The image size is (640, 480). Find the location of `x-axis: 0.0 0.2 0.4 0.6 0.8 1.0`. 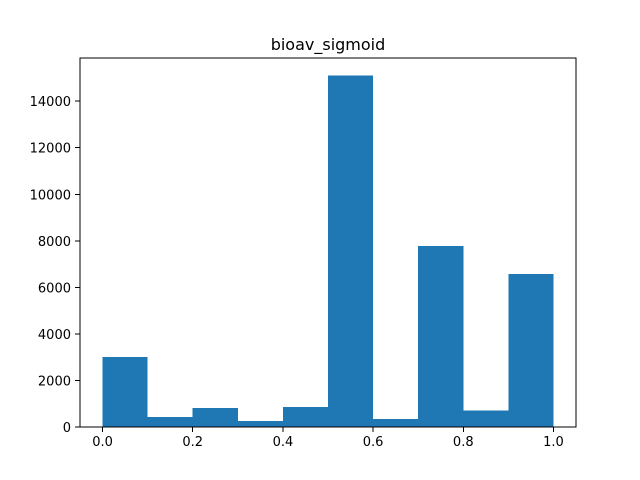

x-axis: 0.0 0.2 0.4 0.6 0.8 1.0 is located at coordinates (328, 438).